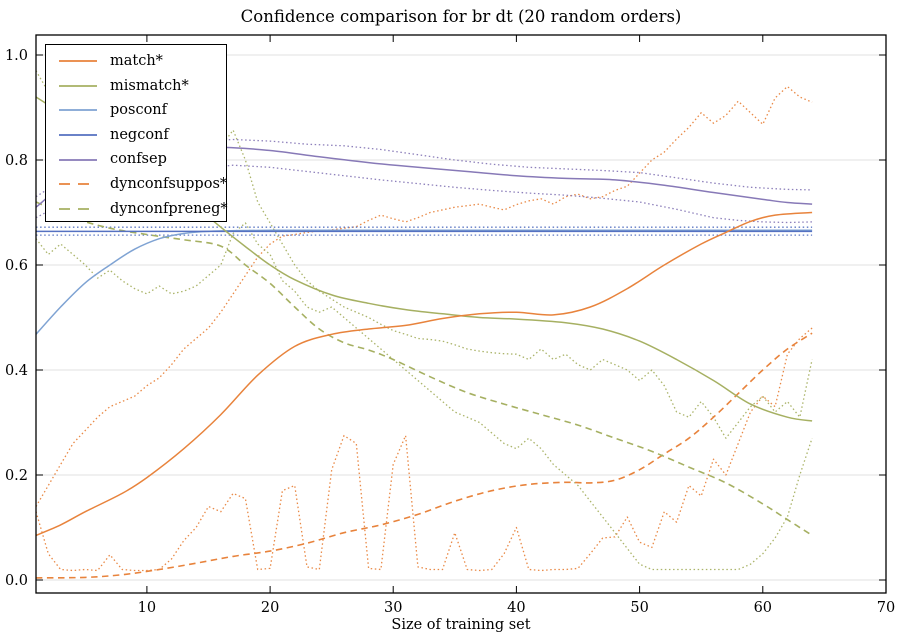 This screenshot has width=906, height=644. Describe the element at coordinates (16, 581) in the screenshot. I see `y-tick-label: 0.0` at that location.